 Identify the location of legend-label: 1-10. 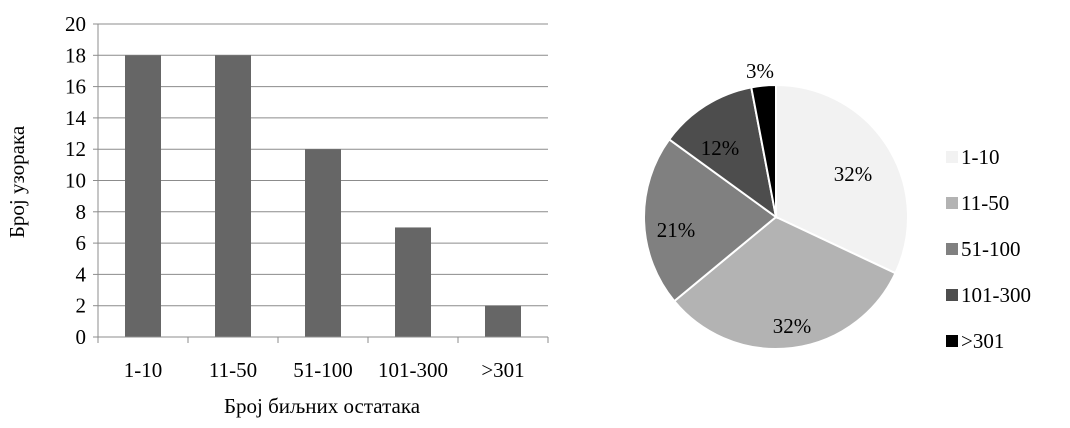
(980, 157).